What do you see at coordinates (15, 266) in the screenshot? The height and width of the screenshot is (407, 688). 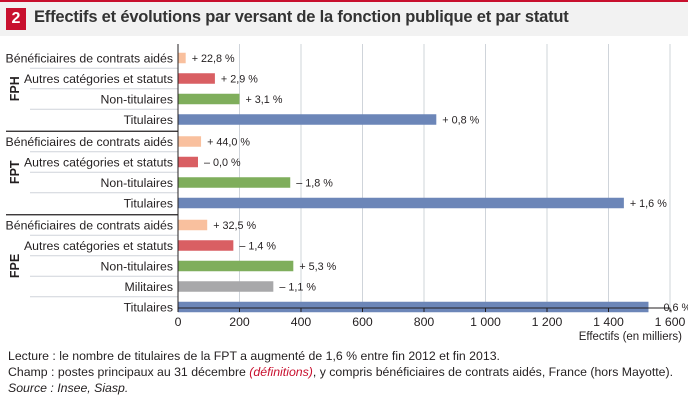 I see `group-label: FPE` at bounding box center [15, 266].